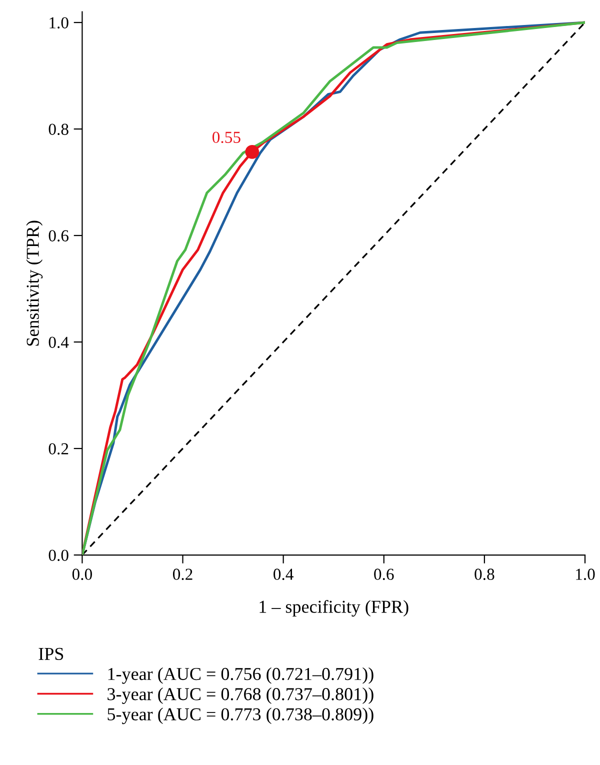 The width and height of the screenshot is (600, 765). Describe the element at coordinates (182, 574) in the screenshot. I see `x-tick-label: 0.2` at that location.